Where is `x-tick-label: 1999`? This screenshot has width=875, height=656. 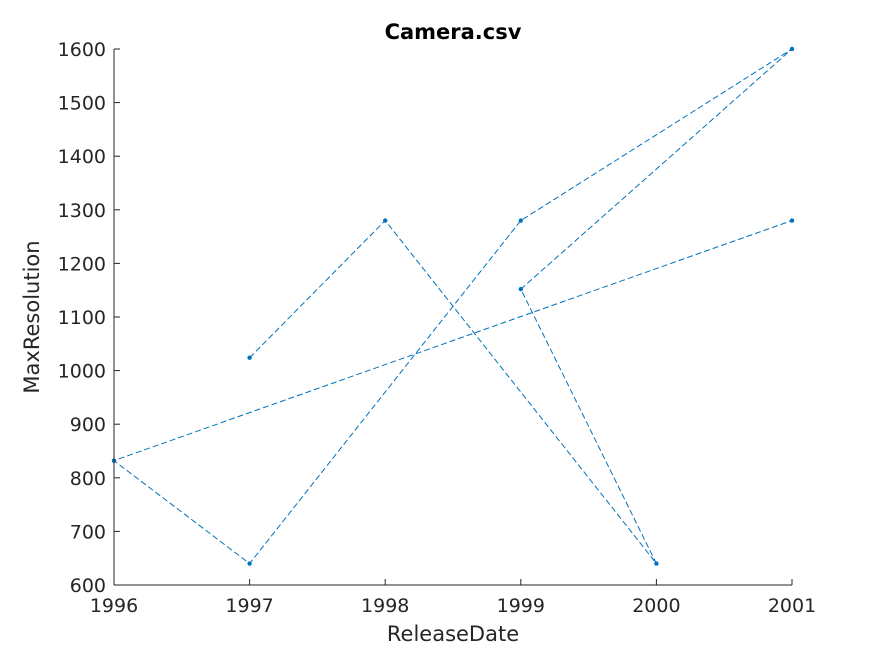 x-tick-label: 1999 is located at coordinates (521, 606).